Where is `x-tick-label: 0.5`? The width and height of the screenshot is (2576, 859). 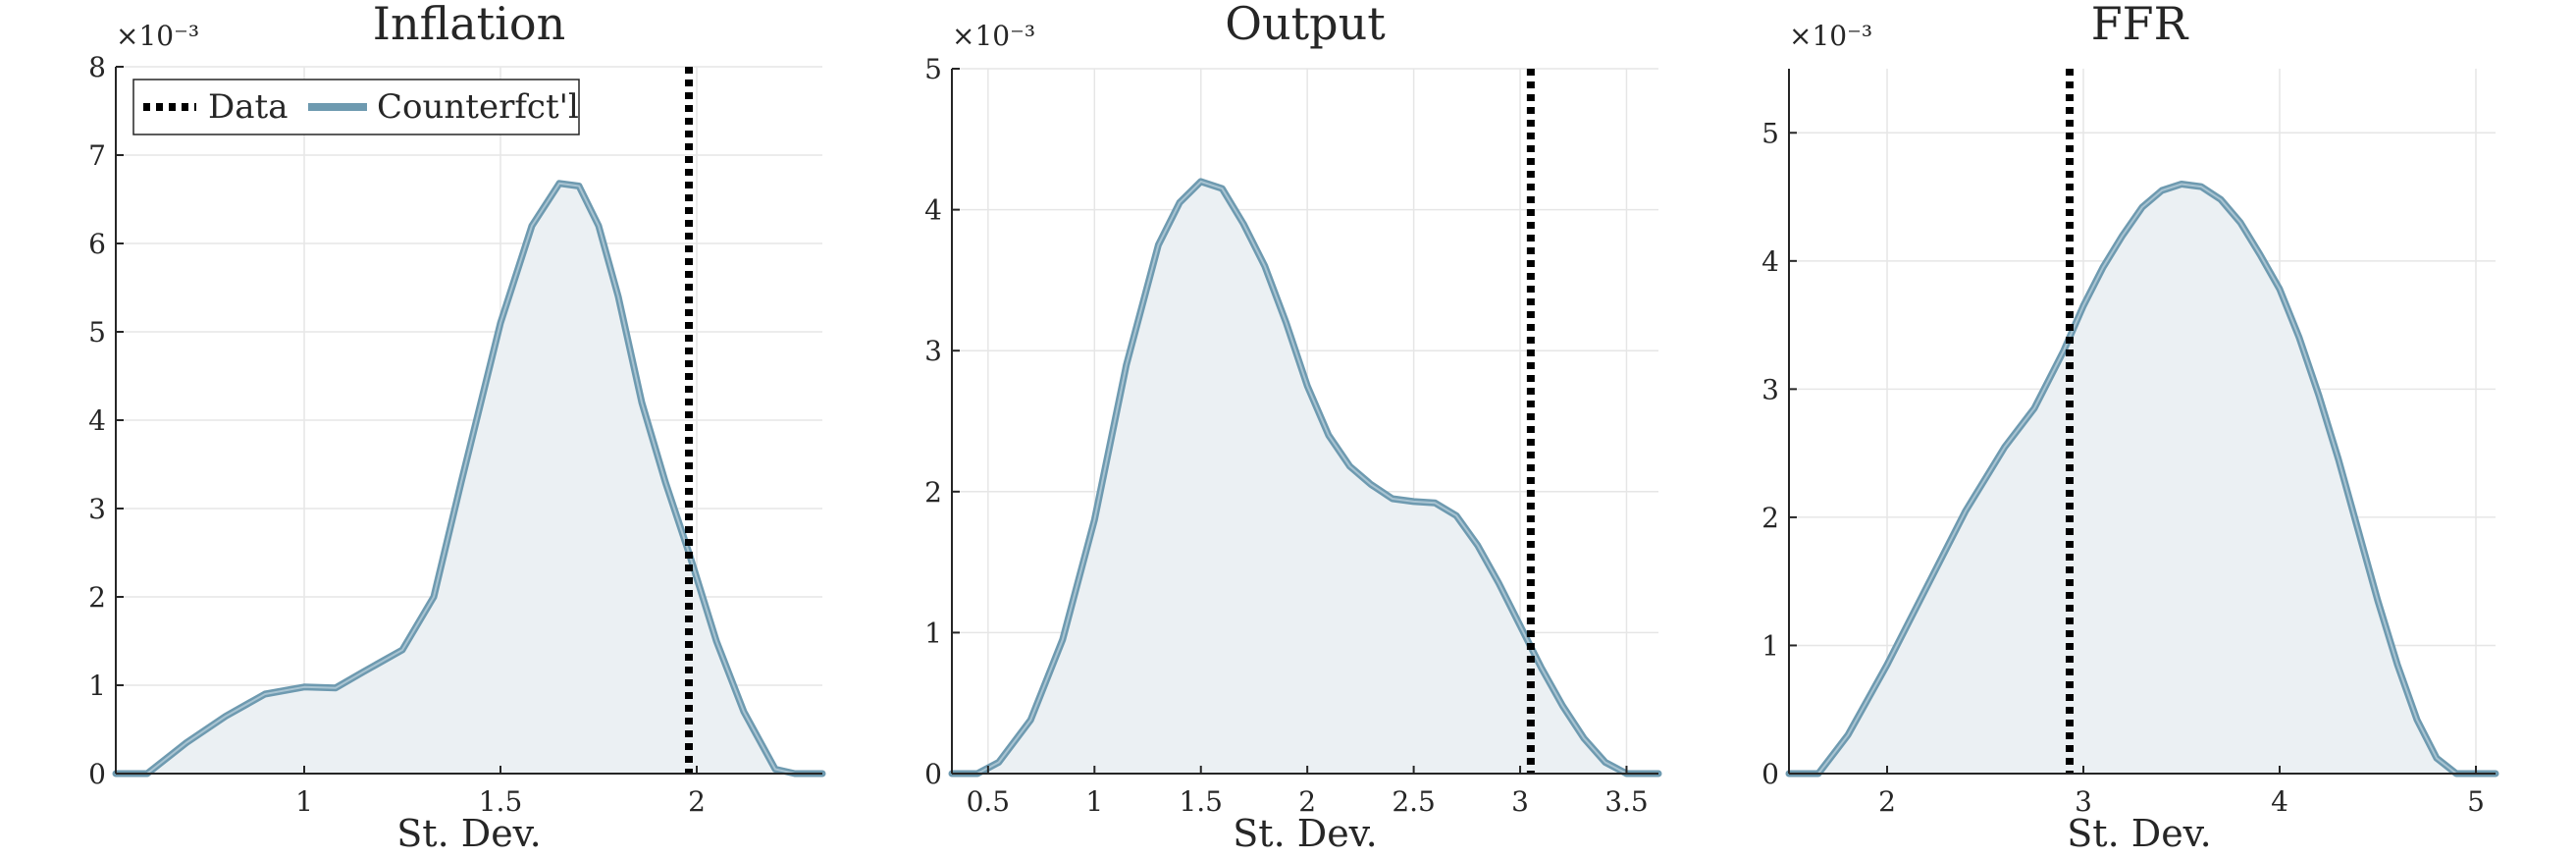 x-tick-label: 0.5 is located at coordinates (989, 801).